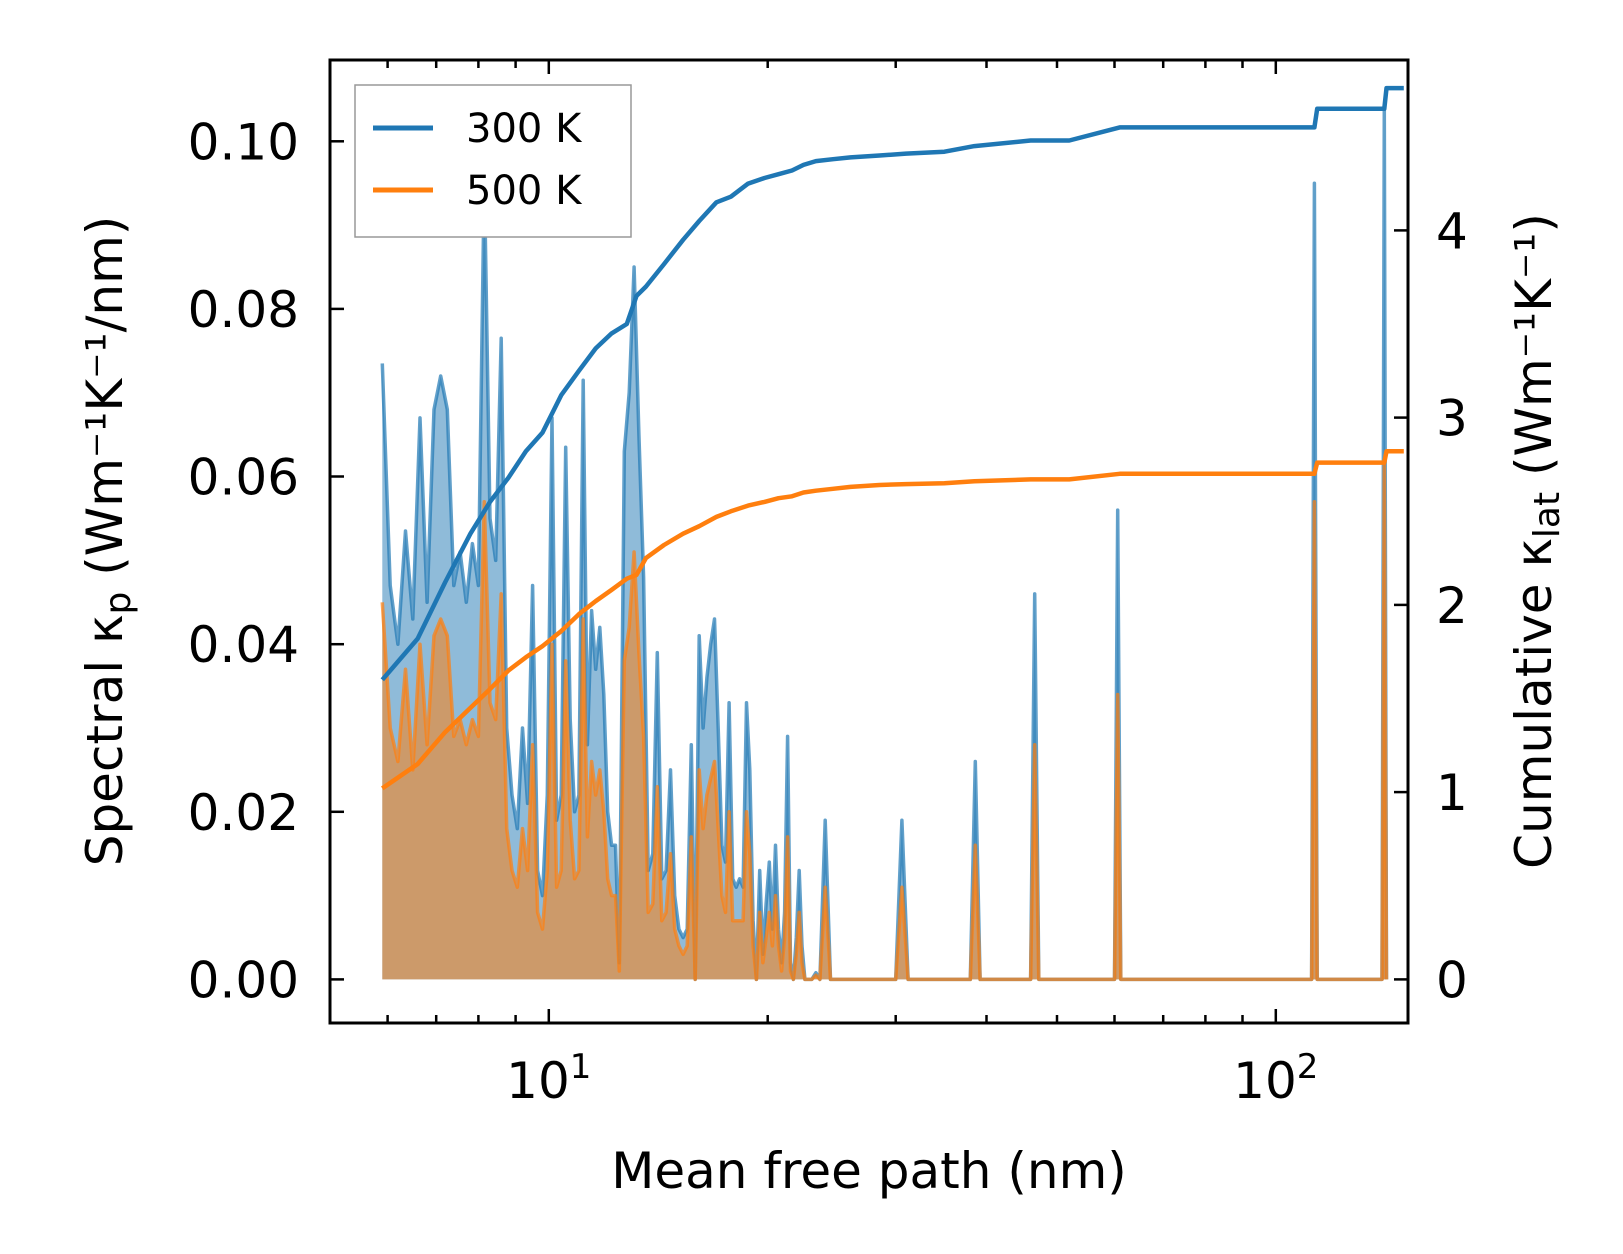  I want to click on y-tick-label: 0.02, so click(243, 813).